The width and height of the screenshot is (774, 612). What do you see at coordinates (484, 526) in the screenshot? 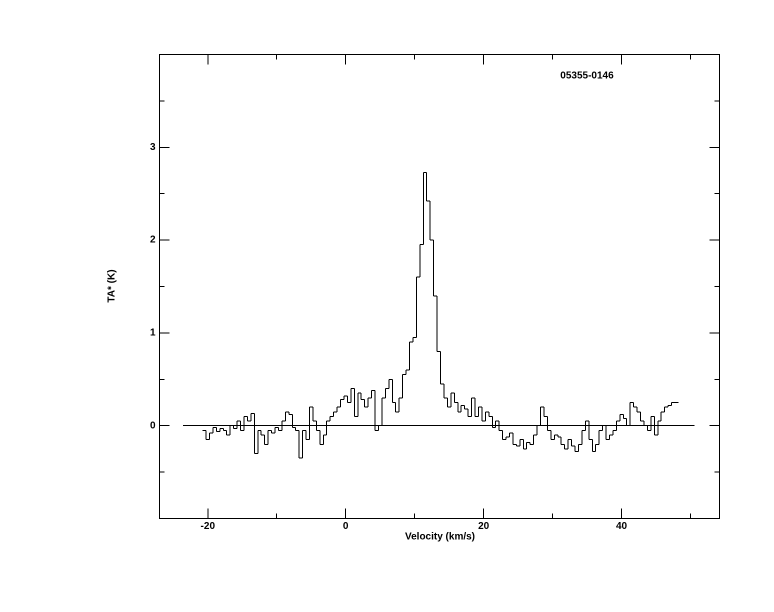
I see `x-tick-label: 20` at bounding box center [484, 526].